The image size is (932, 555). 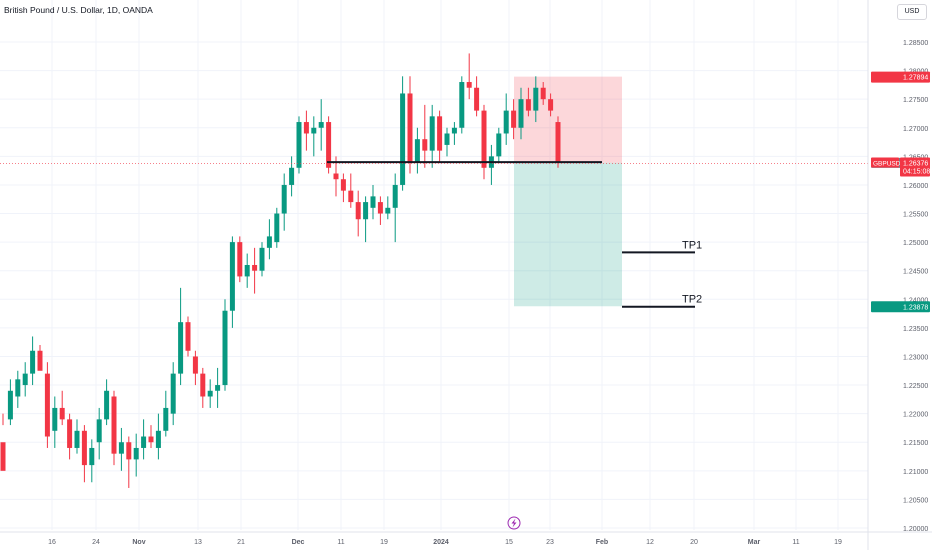 I want to click on position-zones, so click(x=568, y=191).